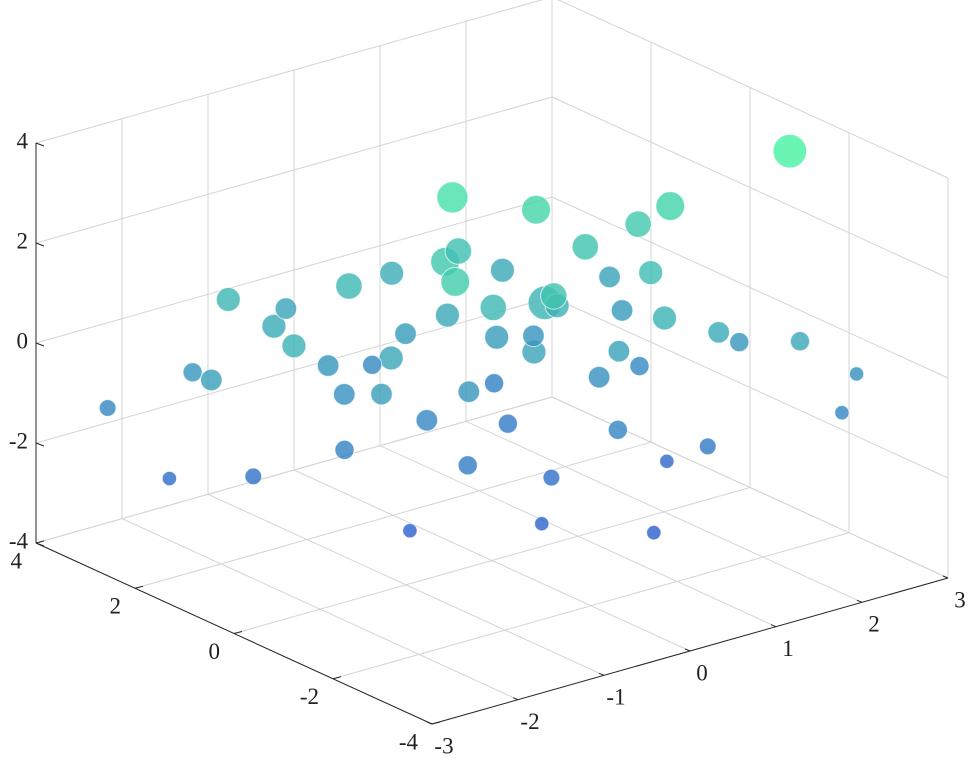 This screenshot has width=974, height=760. Describe the element at coordinates (443, 745) in the screenshot. I see `x-tick-label: -3` at that location.